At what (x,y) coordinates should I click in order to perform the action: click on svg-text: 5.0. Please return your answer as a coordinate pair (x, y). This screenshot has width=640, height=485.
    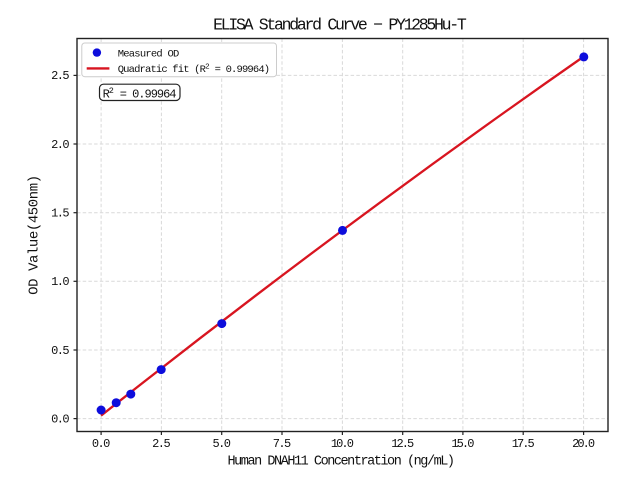
    Looking at the image, I should click on (221, 444).